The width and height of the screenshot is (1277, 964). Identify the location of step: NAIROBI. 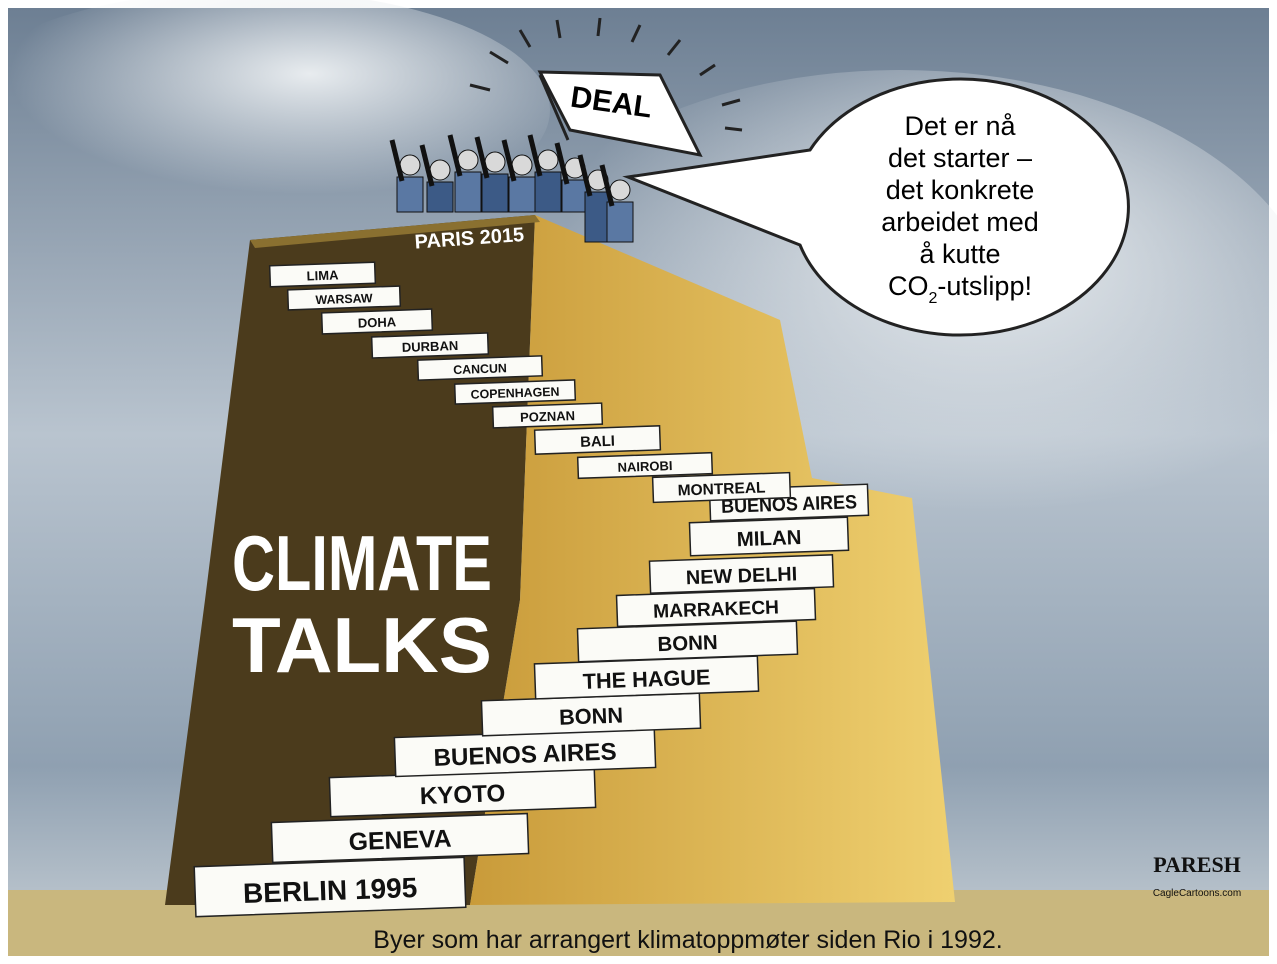
(645, 465).